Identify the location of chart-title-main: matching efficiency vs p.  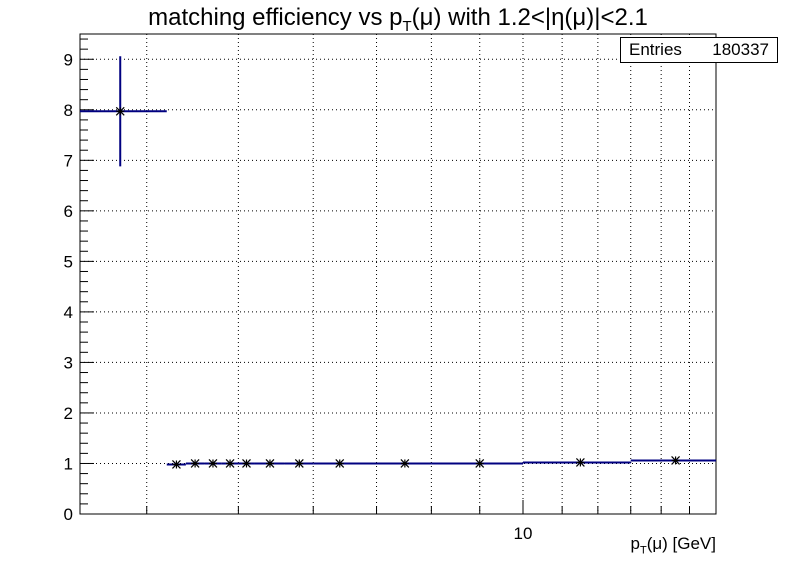
(275, 17).